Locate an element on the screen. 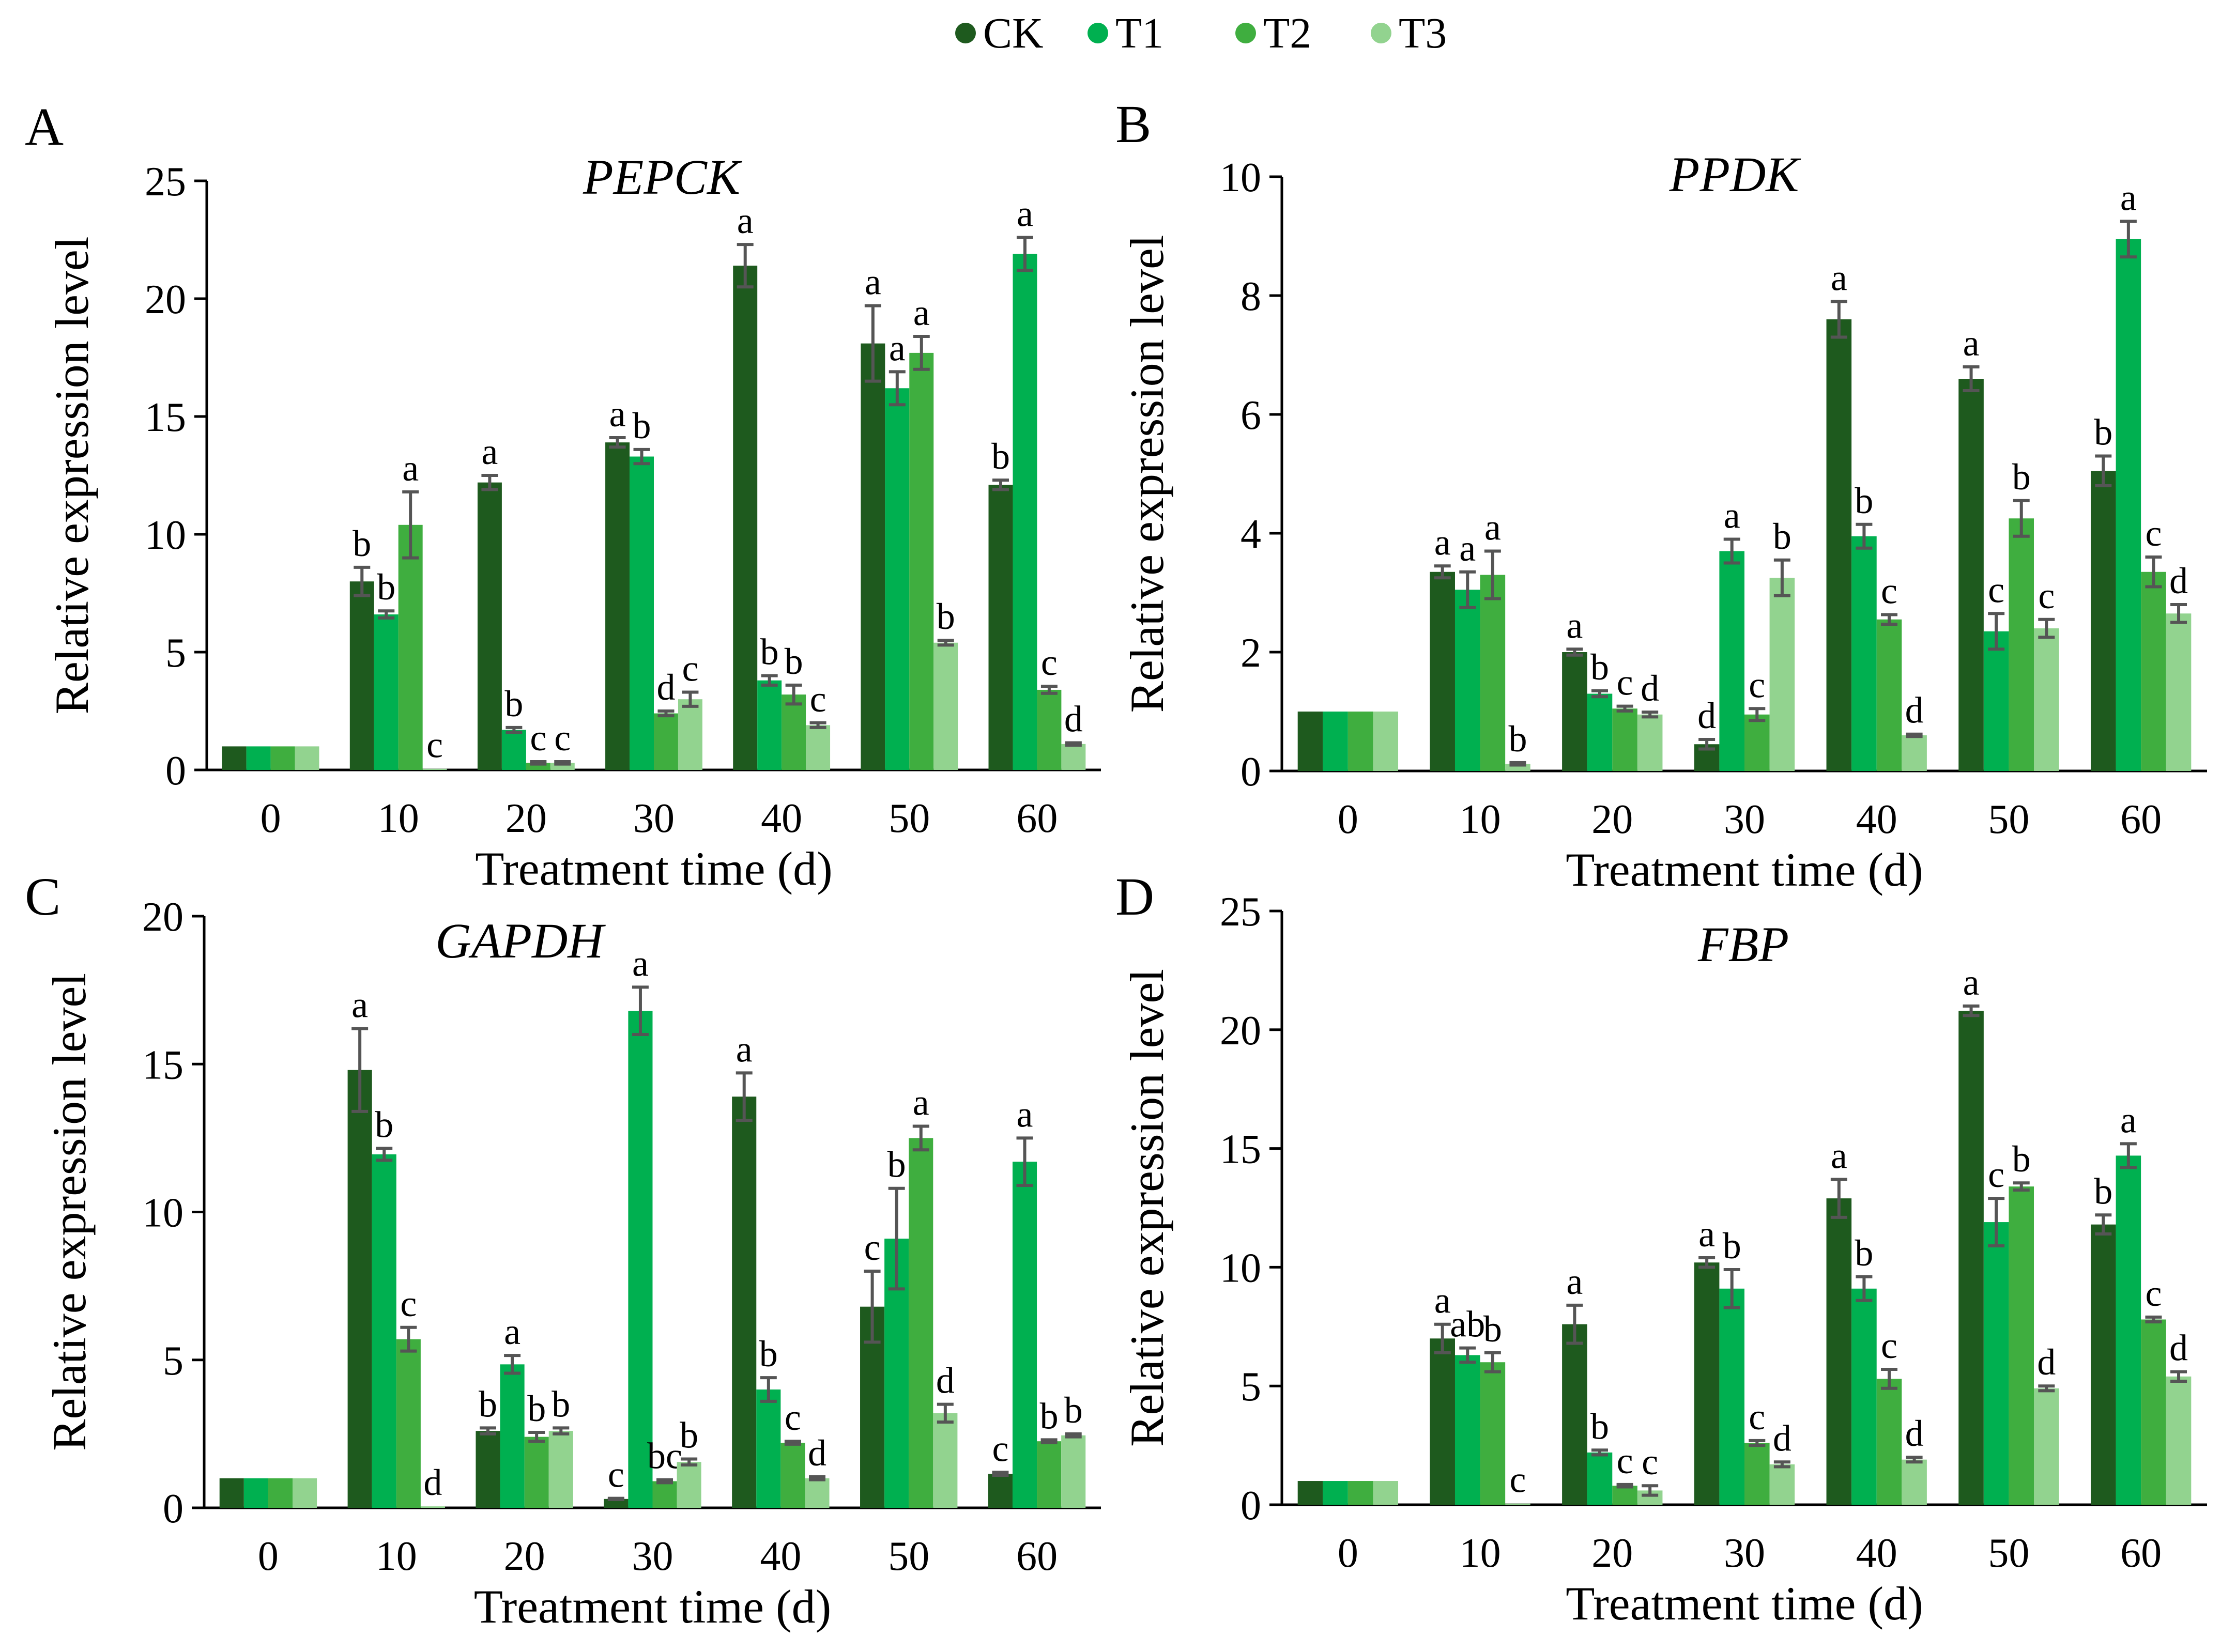  y-tick-label: 25 is located at coordinates (1240, 912).